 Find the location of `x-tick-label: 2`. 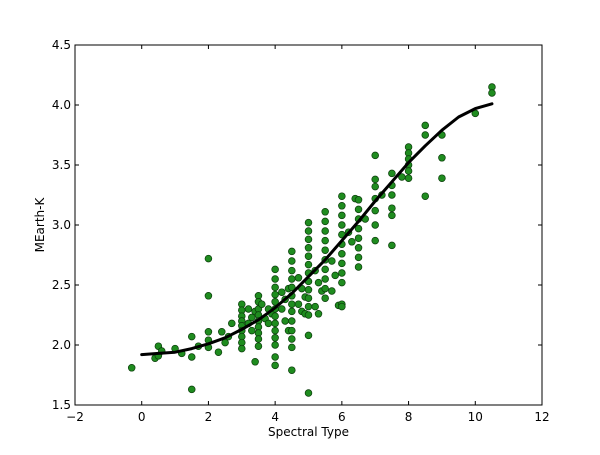

x-tick-label: 2 is located at coordinates (209, 417).